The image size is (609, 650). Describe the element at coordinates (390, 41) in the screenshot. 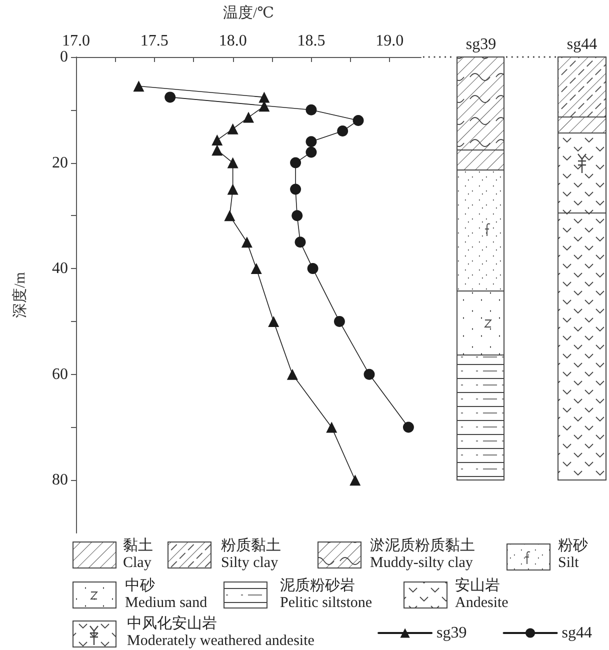

I see `x-tick-label: 19.0` at that location.